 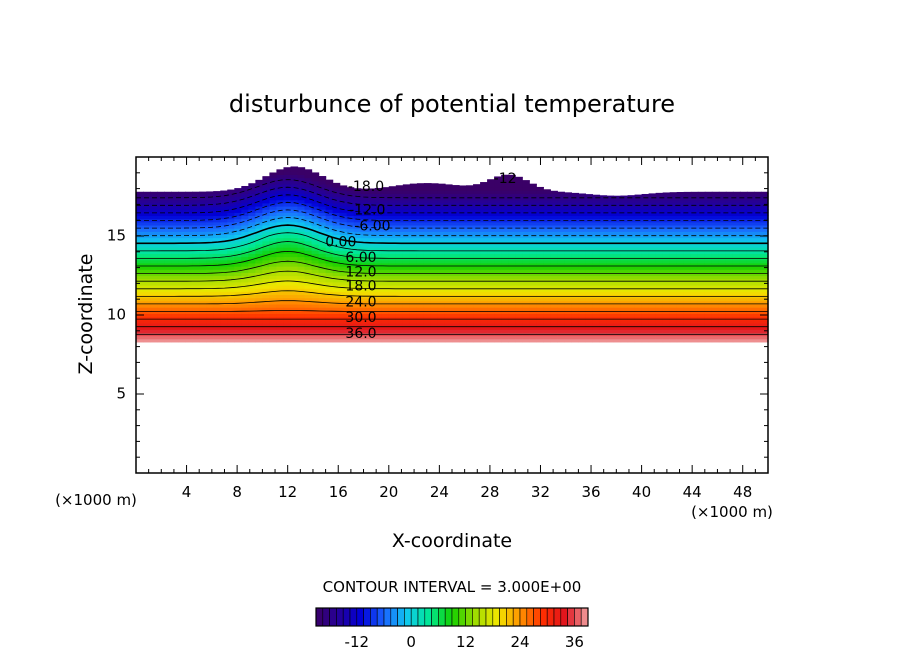 What do you see at coordinates (537, 617) in the screenshot?
I see `colorbar-segment` at bounding box center [537, 617].